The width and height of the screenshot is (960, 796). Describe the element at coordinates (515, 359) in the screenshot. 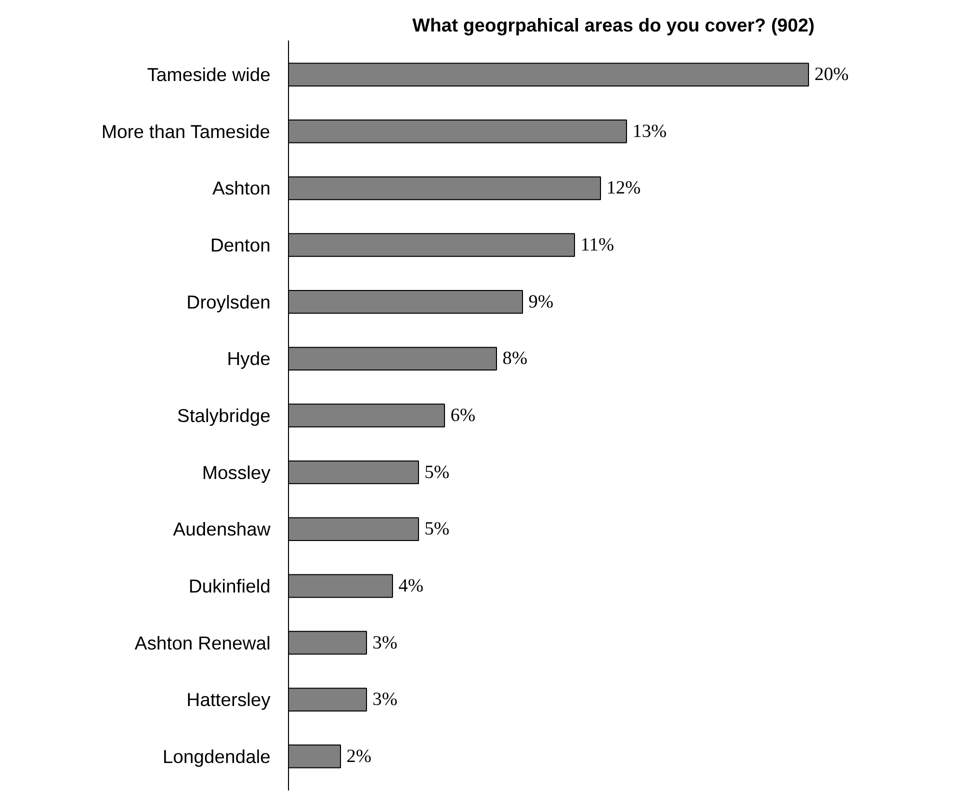

I see `data-label: 8%` at that location.